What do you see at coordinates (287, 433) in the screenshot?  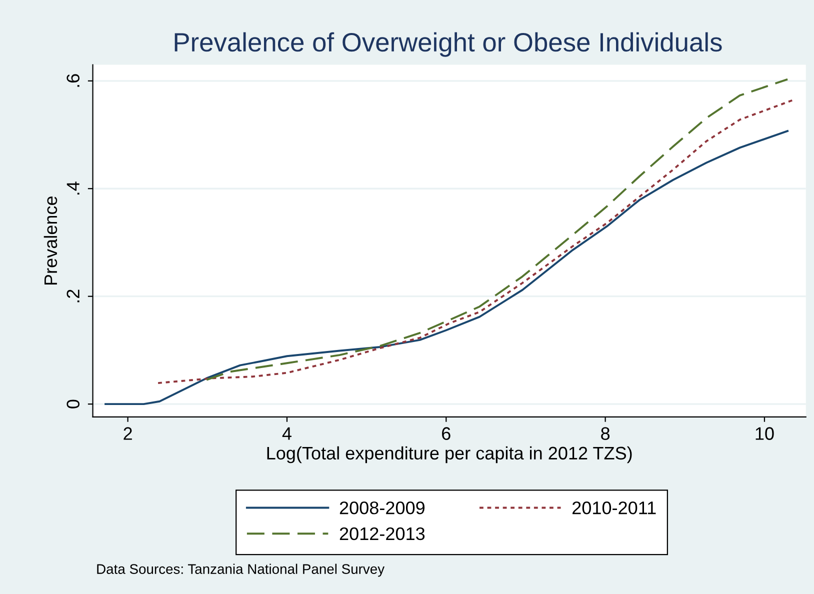 I see `x-tick-label: 4` at bounding box center [287, 433].